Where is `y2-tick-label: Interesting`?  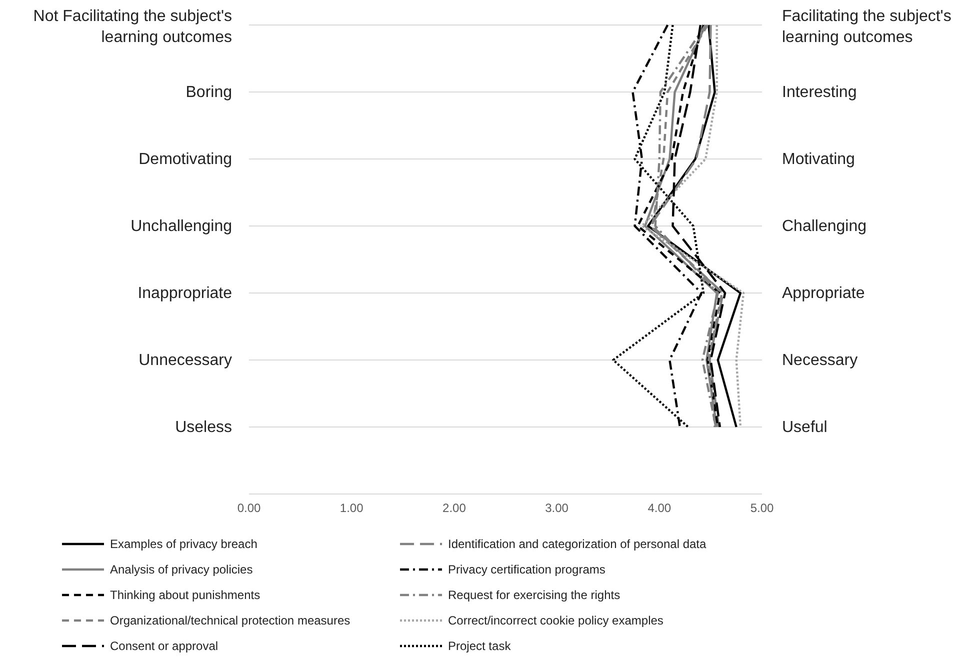 y2-tick-label: Interesting is located at coordinates (819, 92).